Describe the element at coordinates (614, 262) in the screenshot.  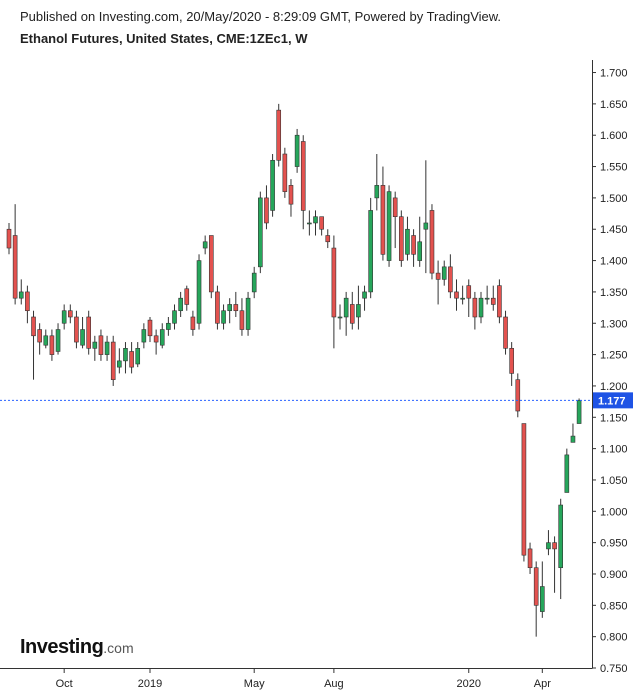
I see `y-tick-label: 1.400` at that location.